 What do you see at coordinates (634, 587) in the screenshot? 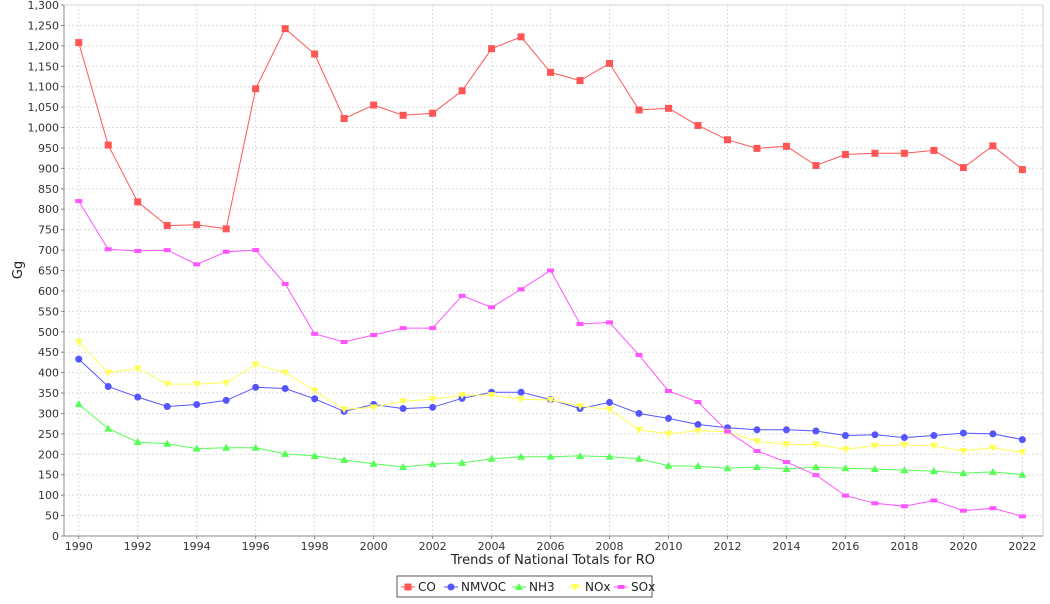
I see `legend-item-sox: SOx` at bounding box center [634, 587].